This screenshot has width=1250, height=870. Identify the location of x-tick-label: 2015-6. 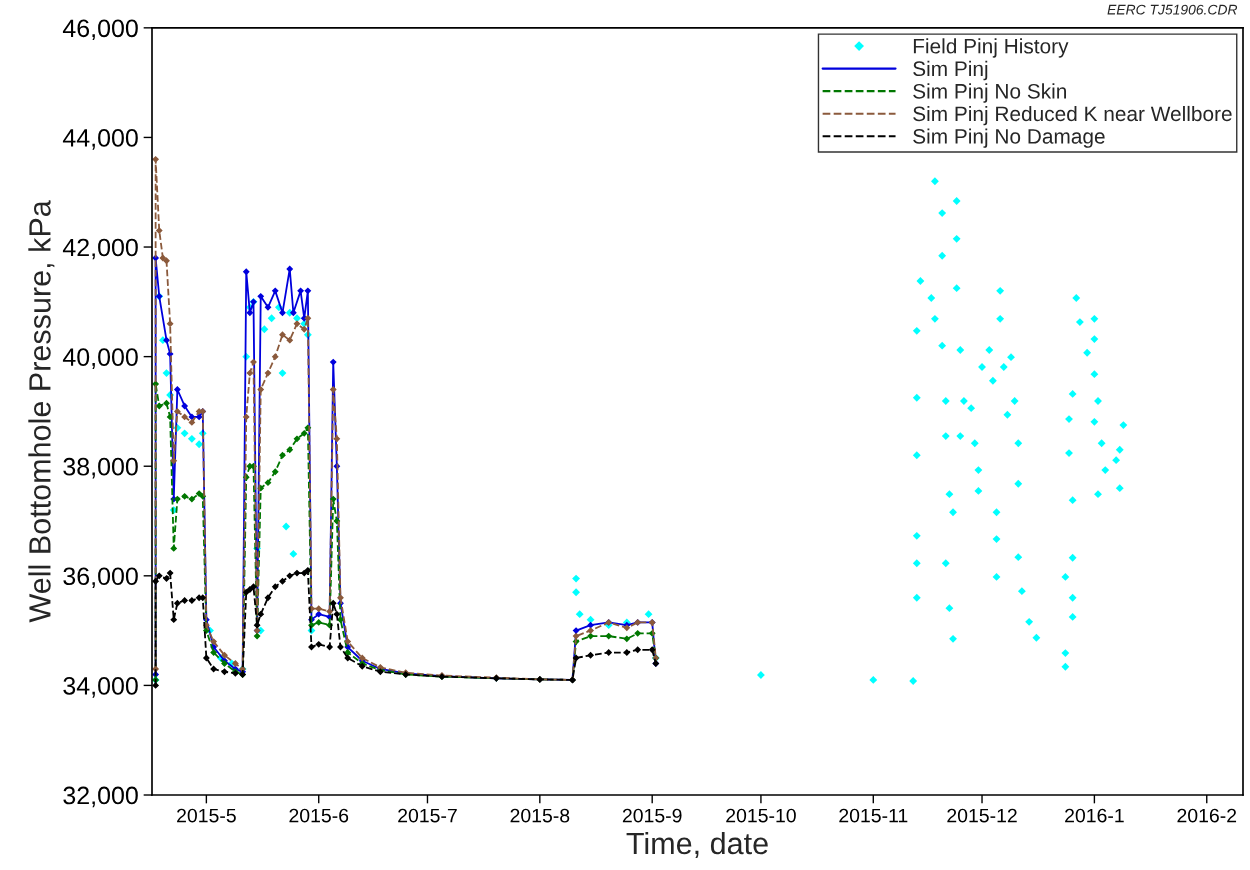
(319, 815).